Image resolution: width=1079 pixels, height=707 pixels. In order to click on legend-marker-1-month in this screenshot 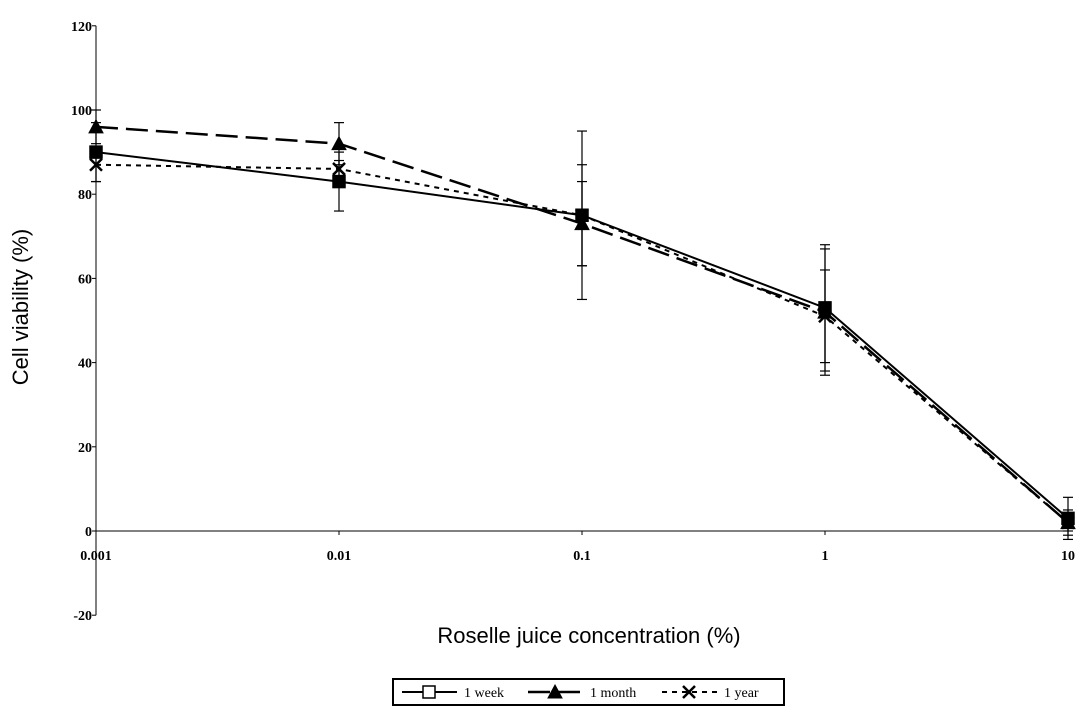, I will do `click(555, 691)`.